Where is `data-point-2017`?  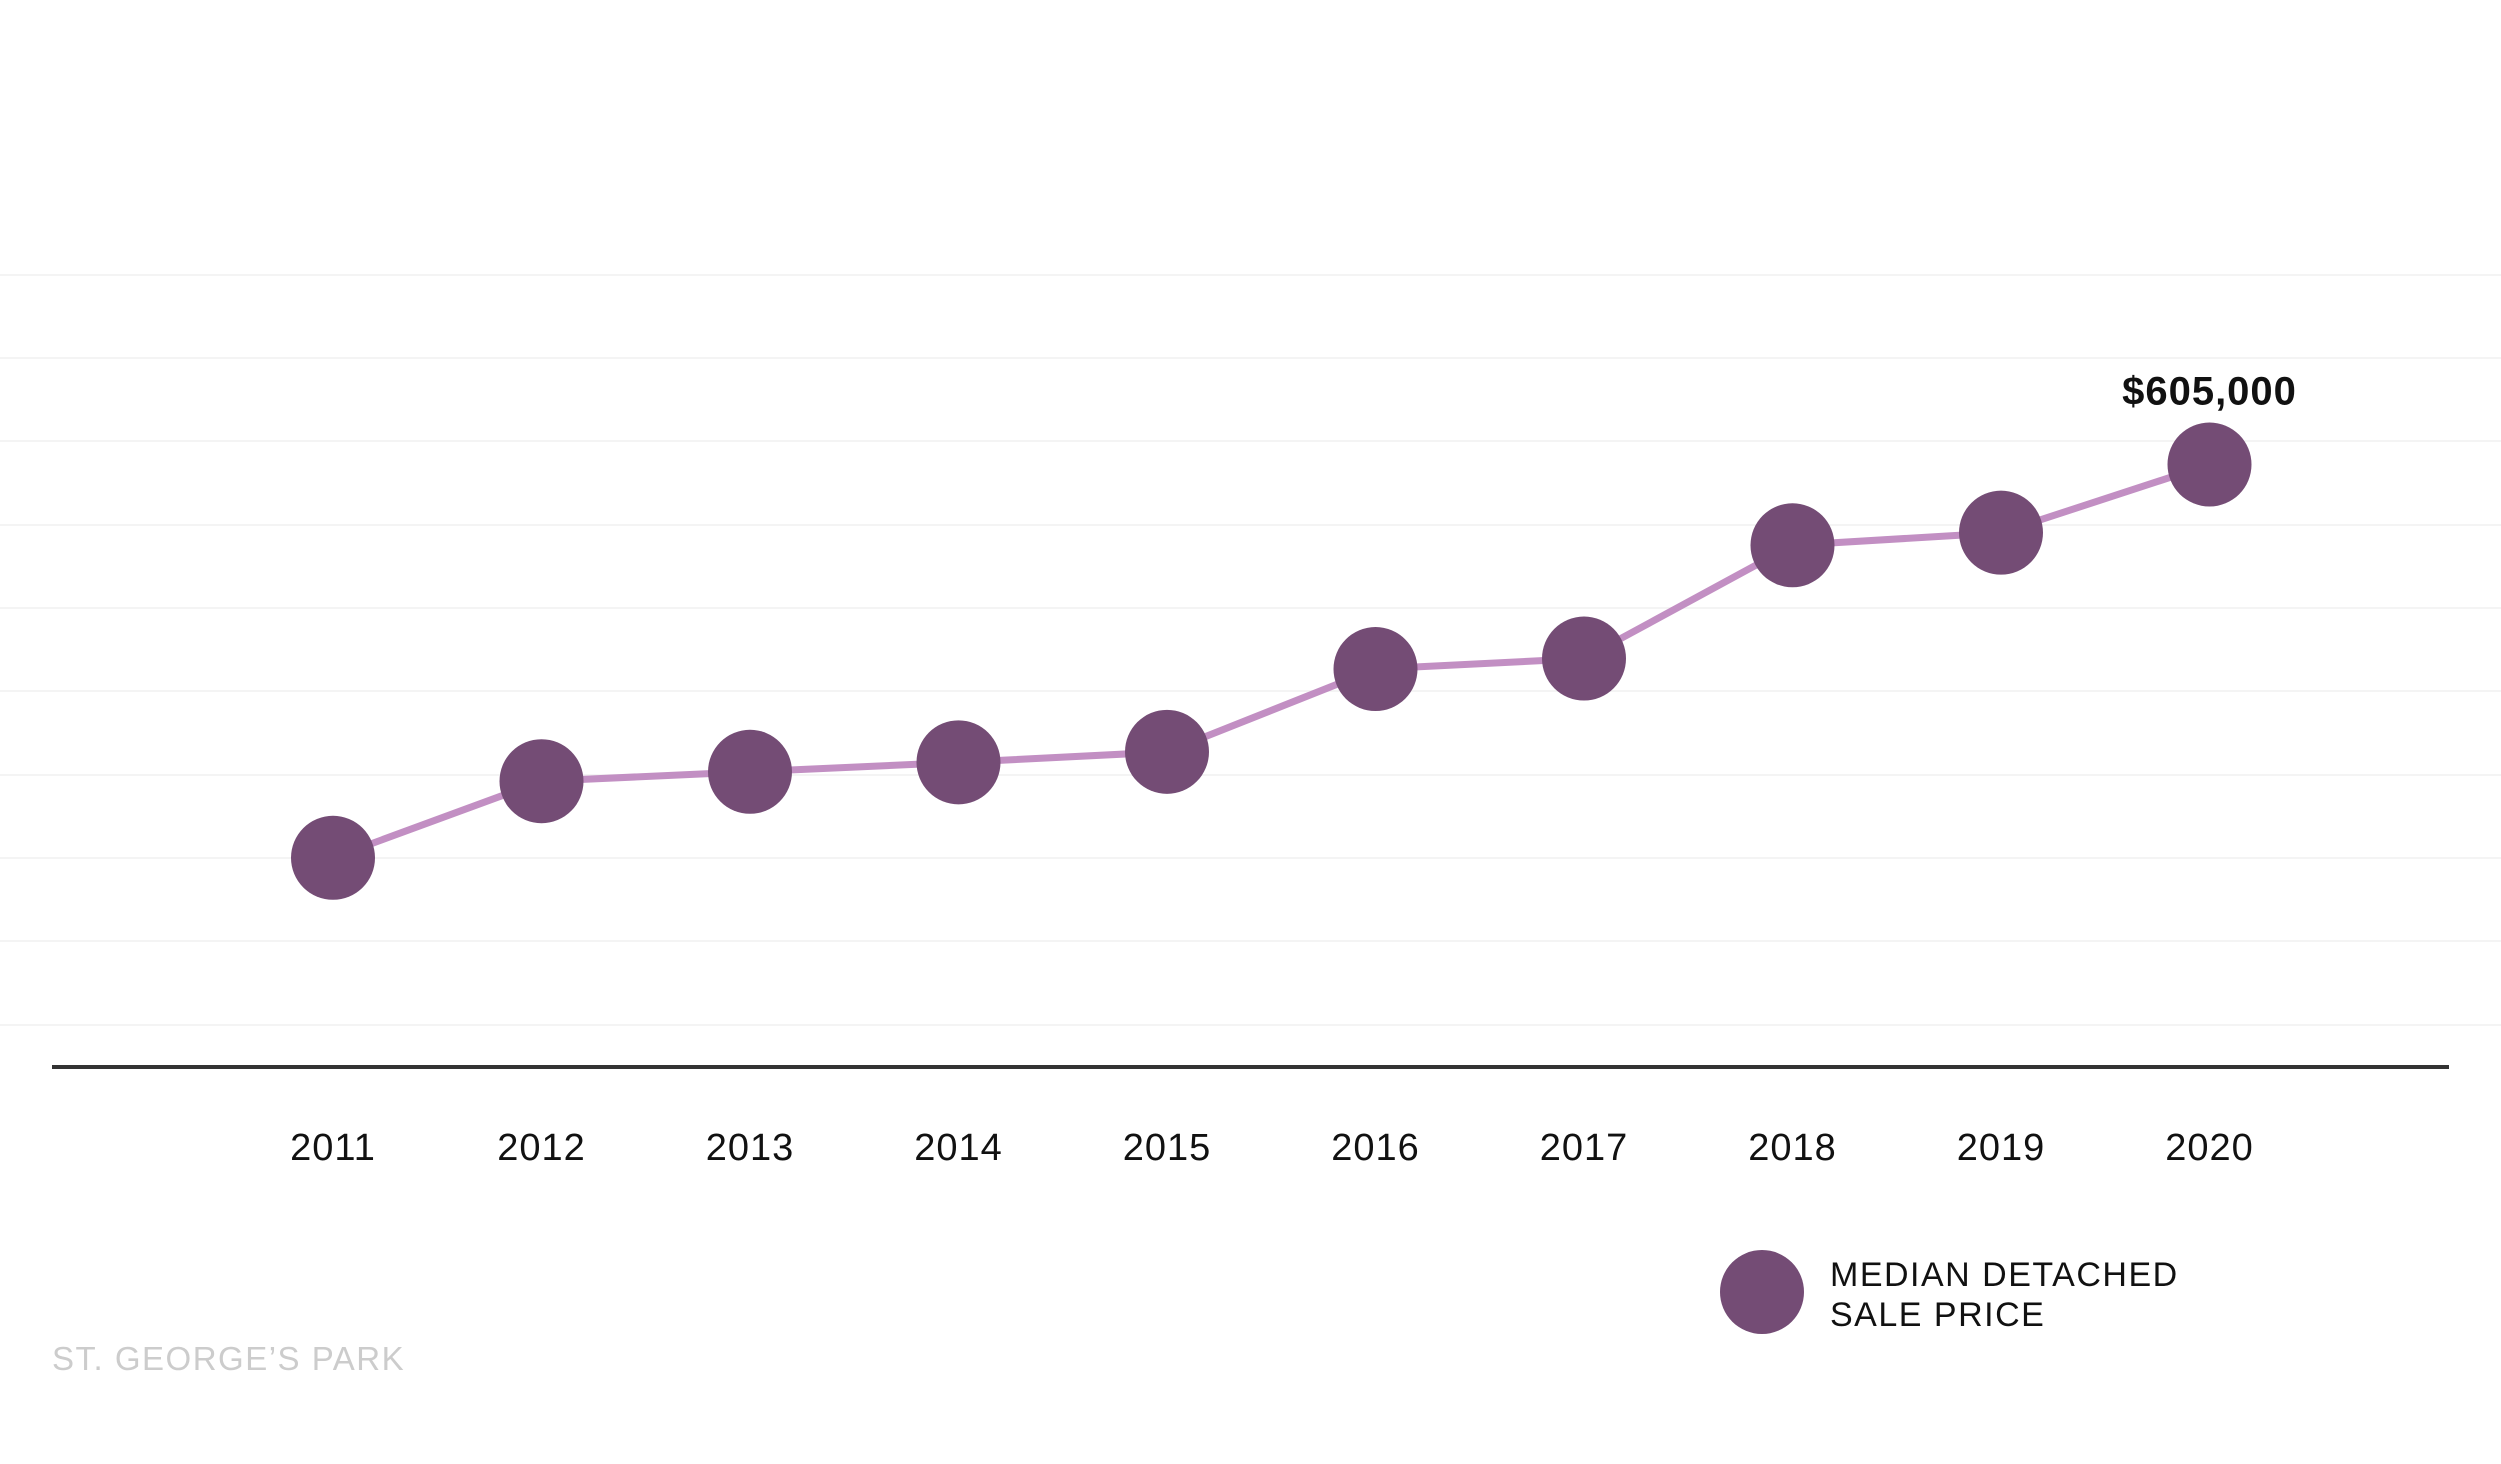 data-point-2017 is located at coordinates (1584, 658).